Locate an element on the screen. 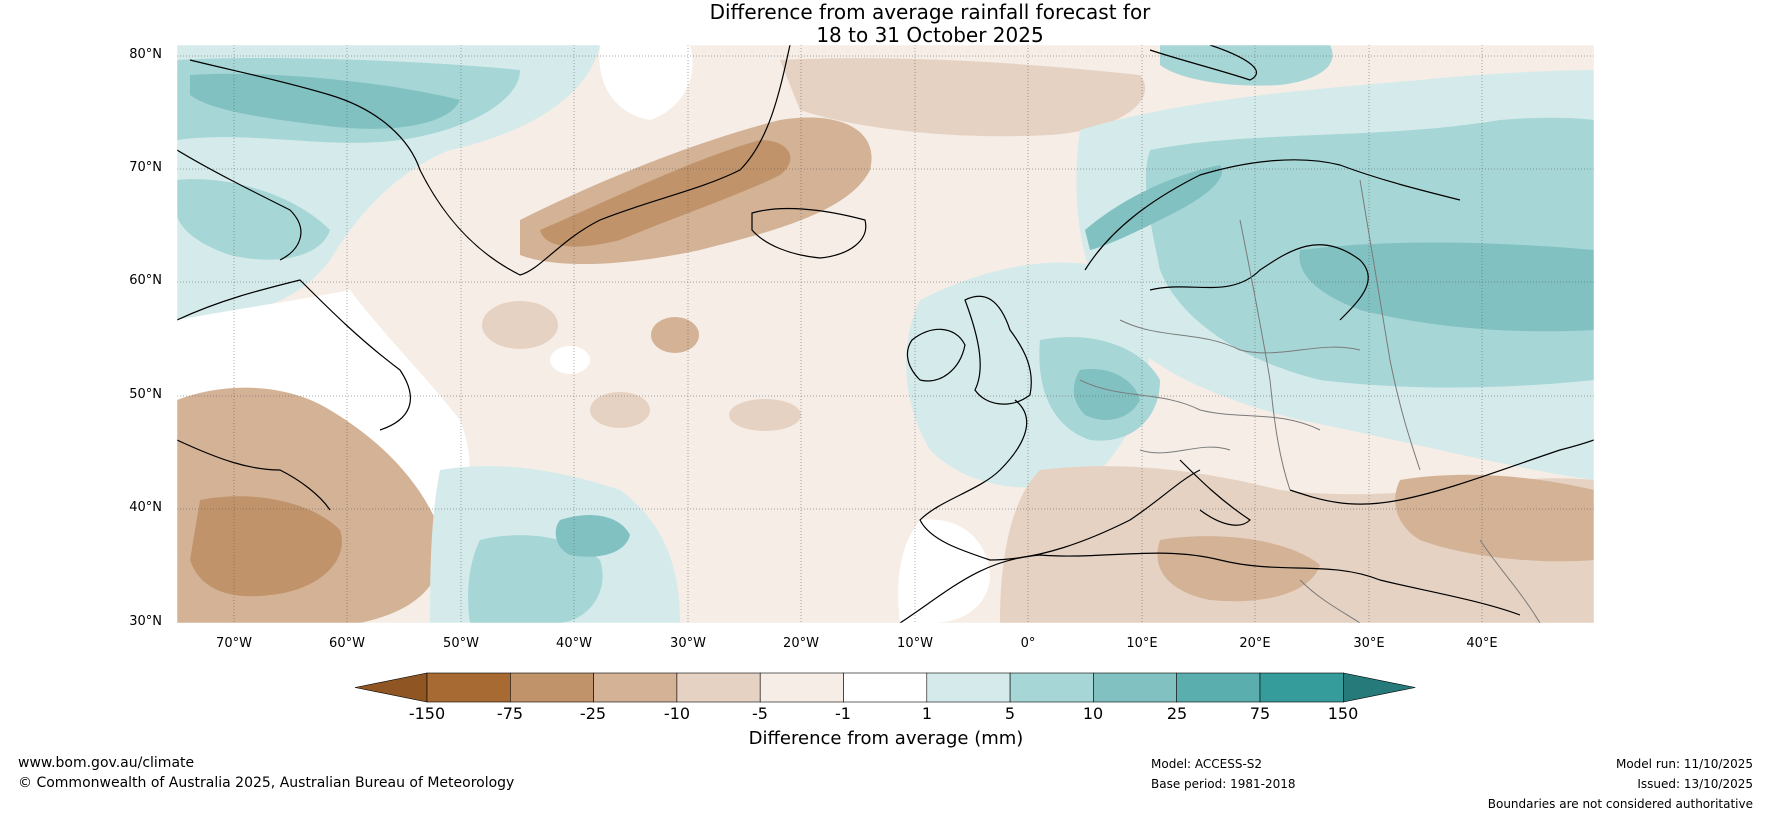 The width and height of the screenshot is (1770, 816). colorbar-tick-label: -10 is located at coordinates (677, 713).